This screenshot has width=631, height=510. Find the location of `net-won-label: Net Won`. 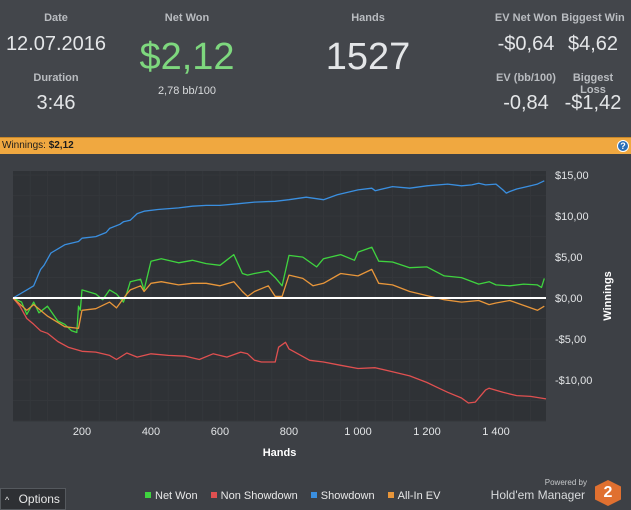

net-won-label: Net Won is located at coordinates (187, 18).